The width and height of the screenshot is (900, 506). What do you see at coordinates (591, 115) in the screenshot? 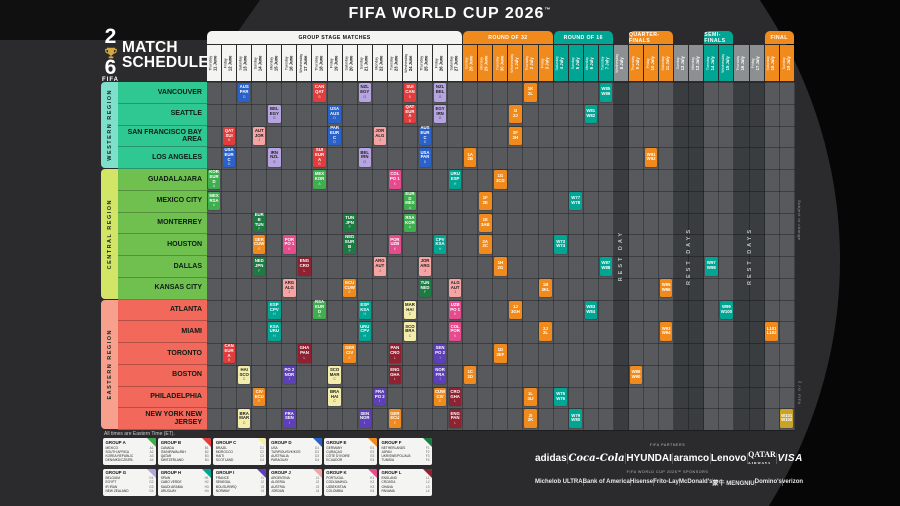
I see `team-code-away: W82` at bounding box center [591, 115].